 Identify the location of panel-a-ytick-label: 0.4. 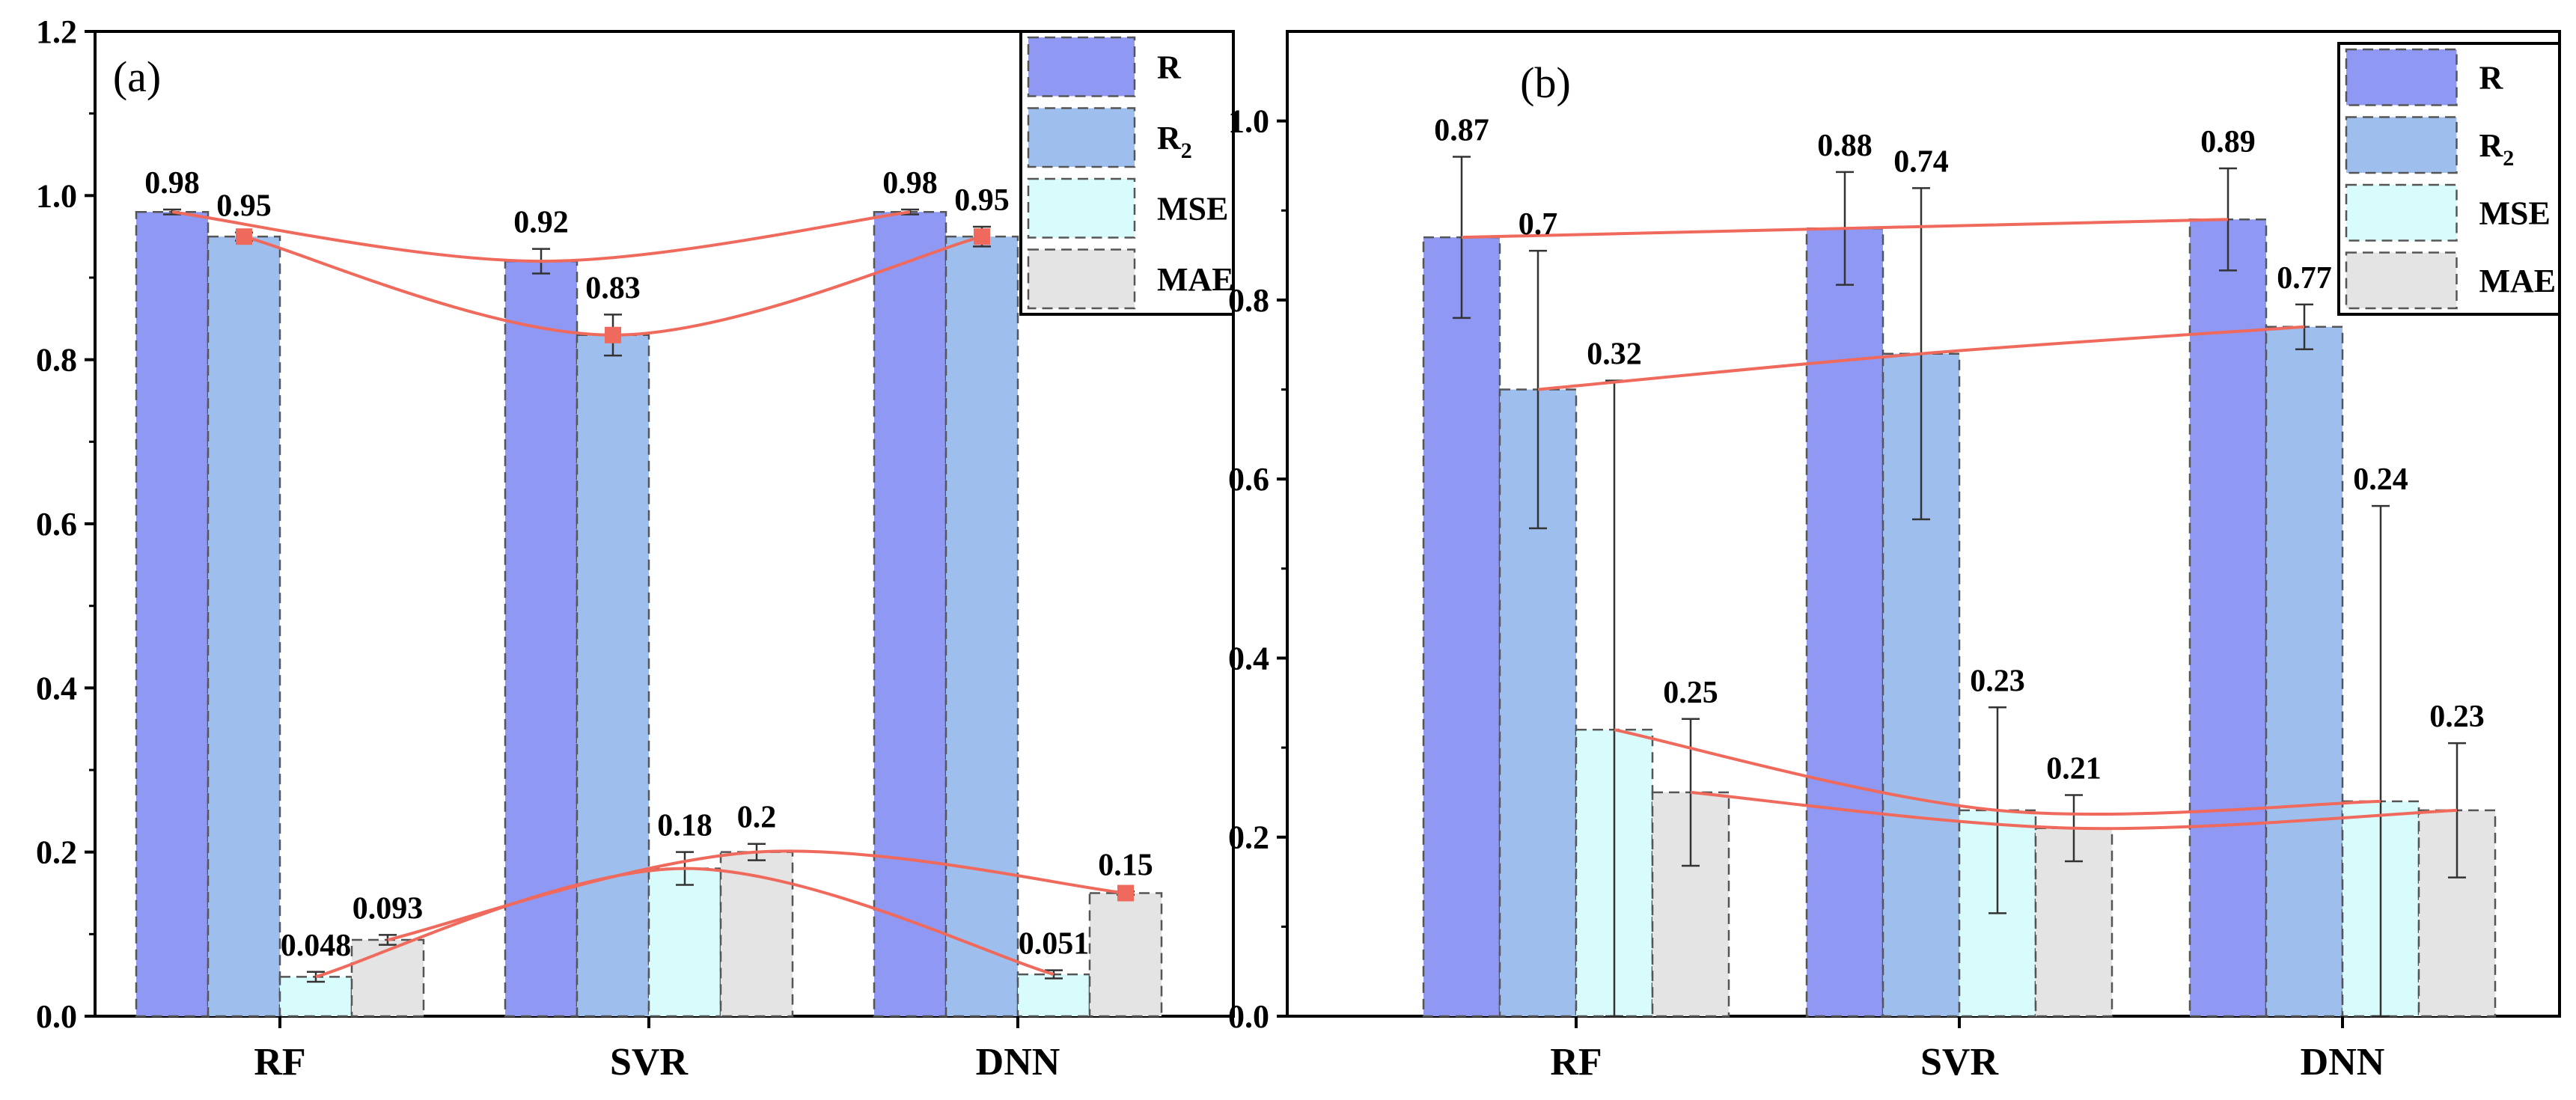
(56, 688).